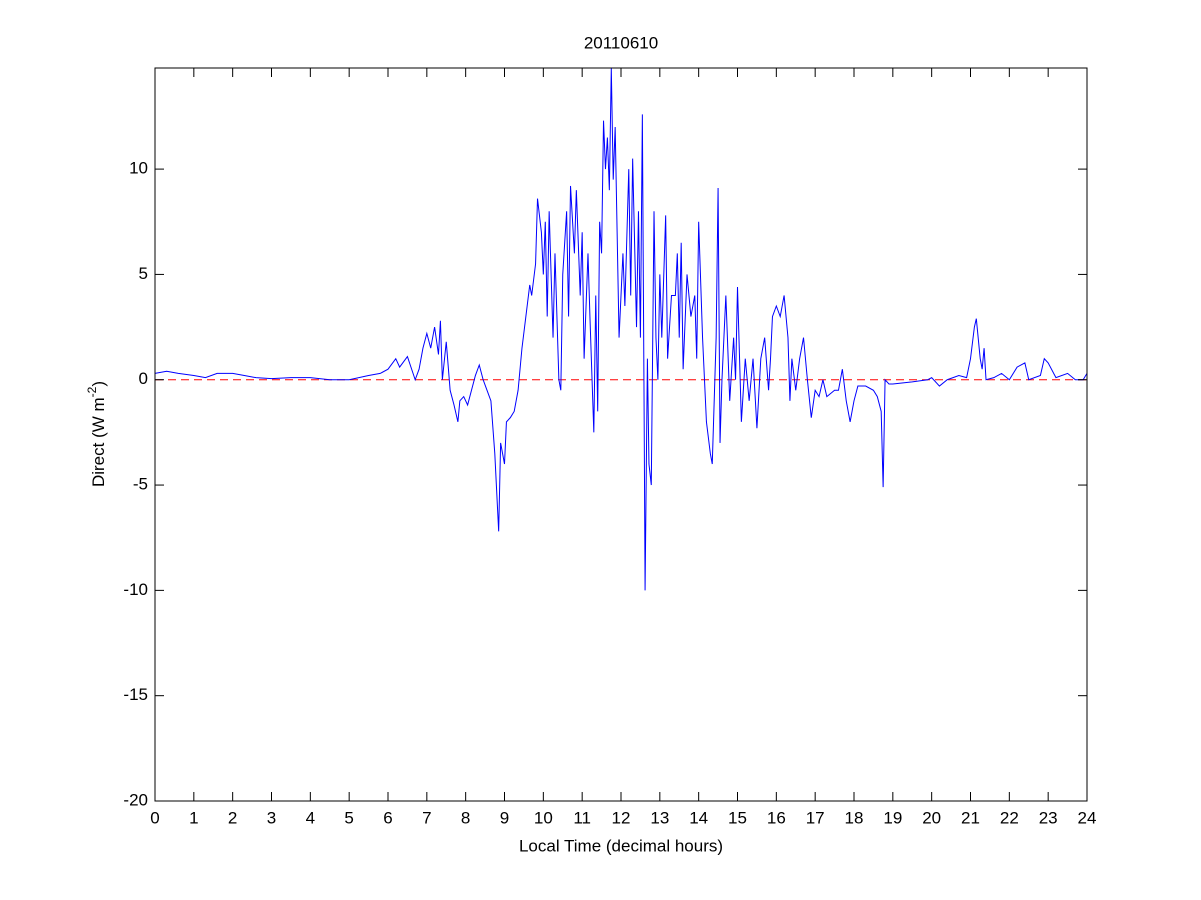  Describe the element at coordinates (621, 42) in the screenshot. I see `chart-title: 20110610` at that location.